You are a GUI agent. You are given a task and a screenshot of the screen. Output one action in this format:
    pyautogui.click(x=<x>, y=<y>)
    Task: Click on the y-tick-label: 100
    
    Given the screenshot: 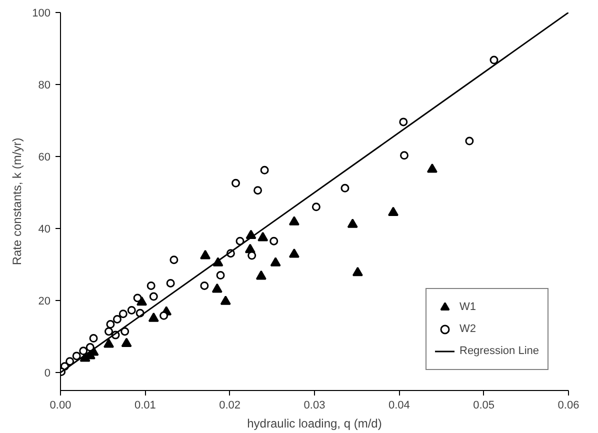 What is the action you would take?
    pyautogui.click(x=41, y=14)
    